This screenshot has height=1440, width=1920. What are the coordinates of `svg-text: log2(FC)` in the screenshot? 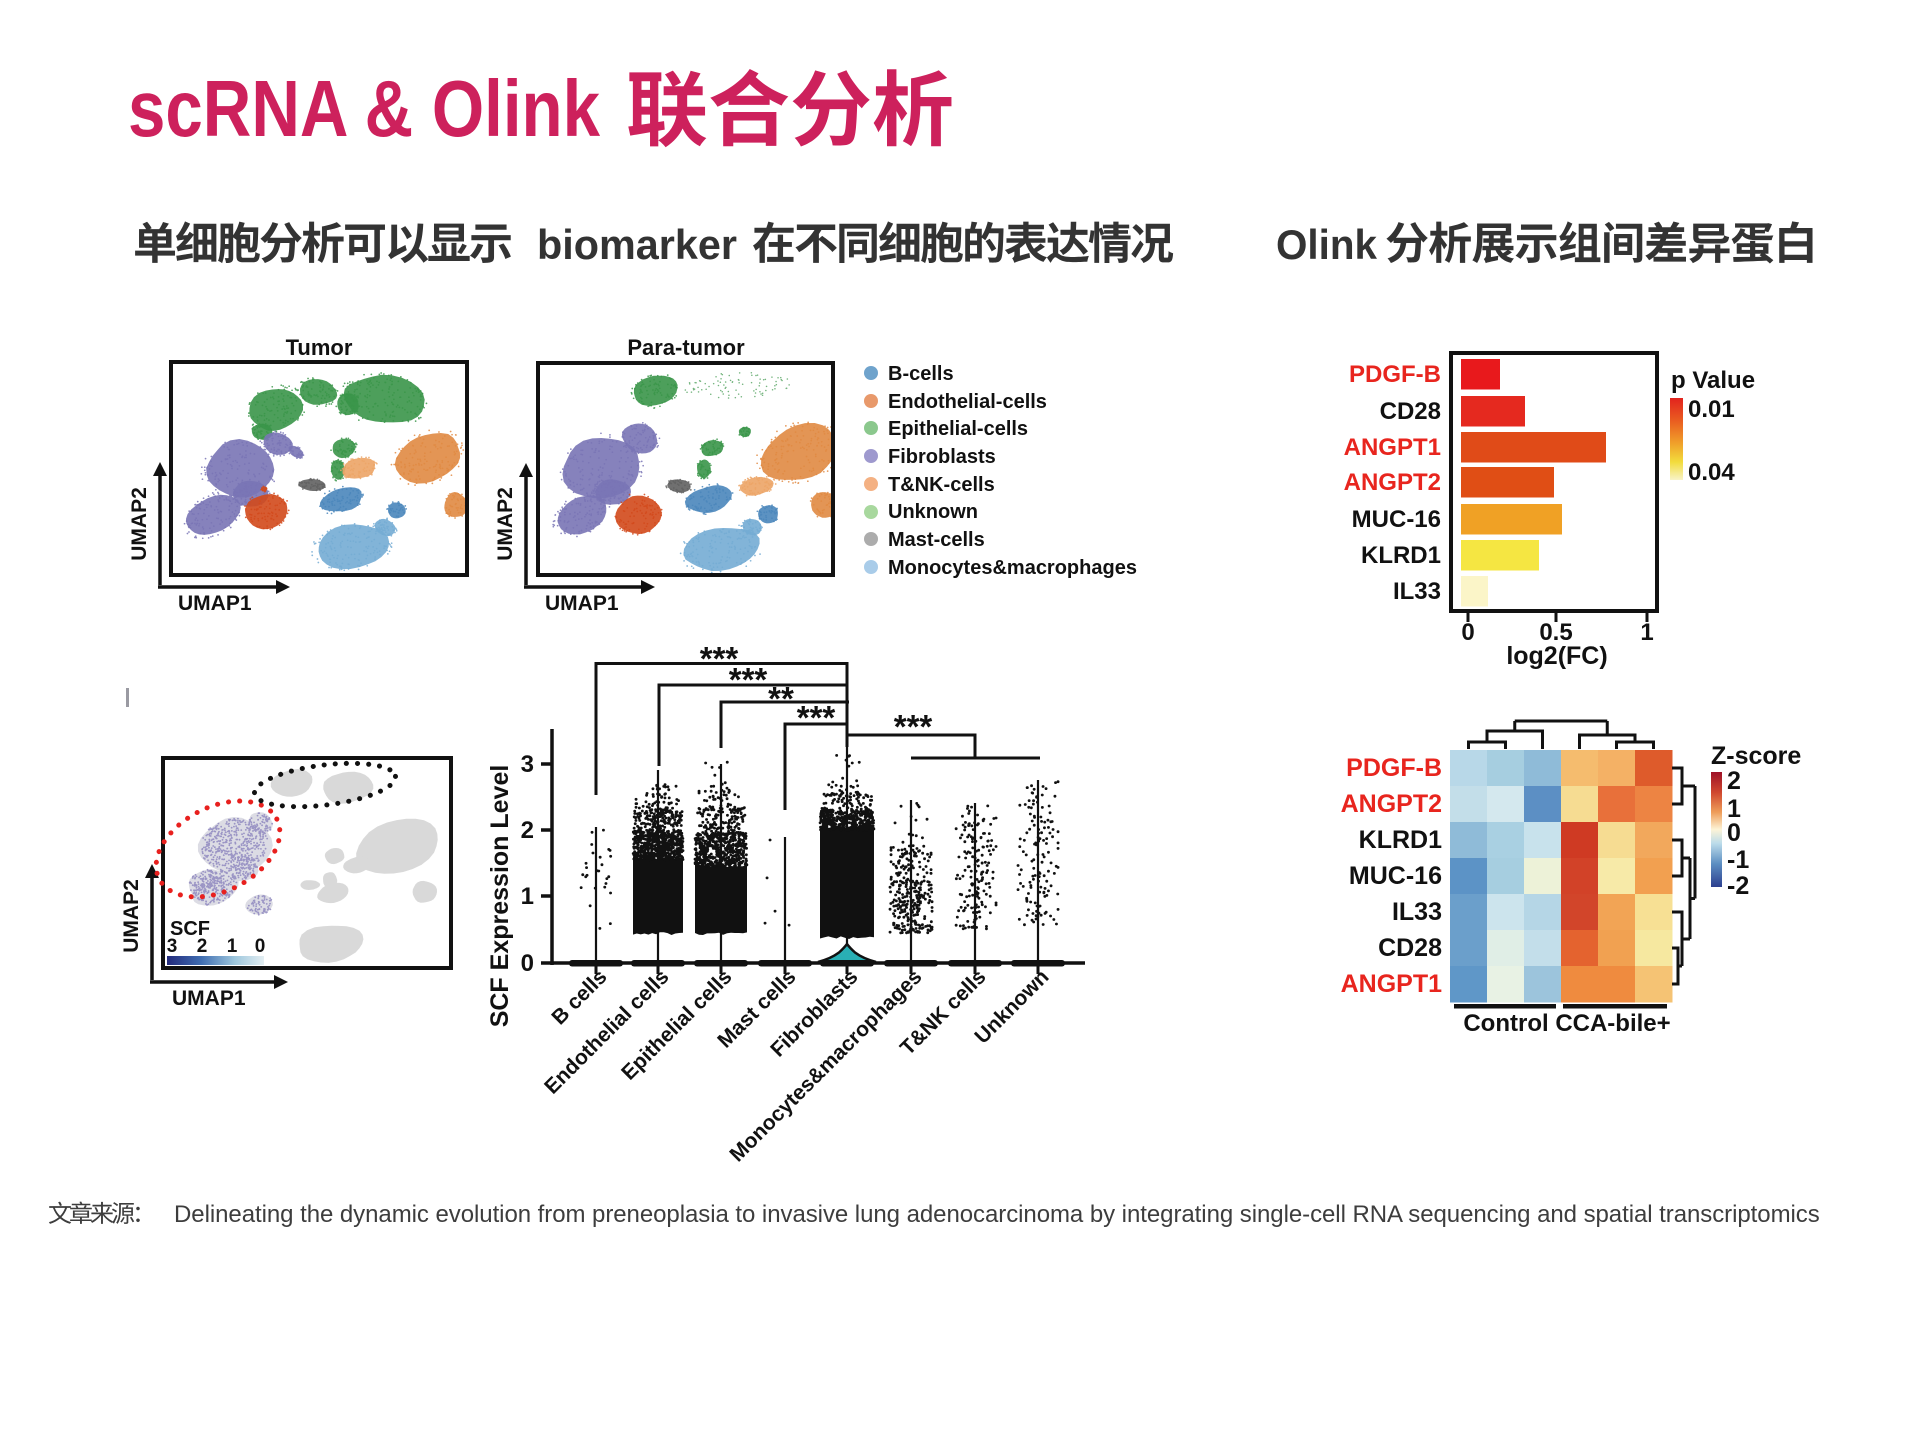 It's located at (1556, 656).